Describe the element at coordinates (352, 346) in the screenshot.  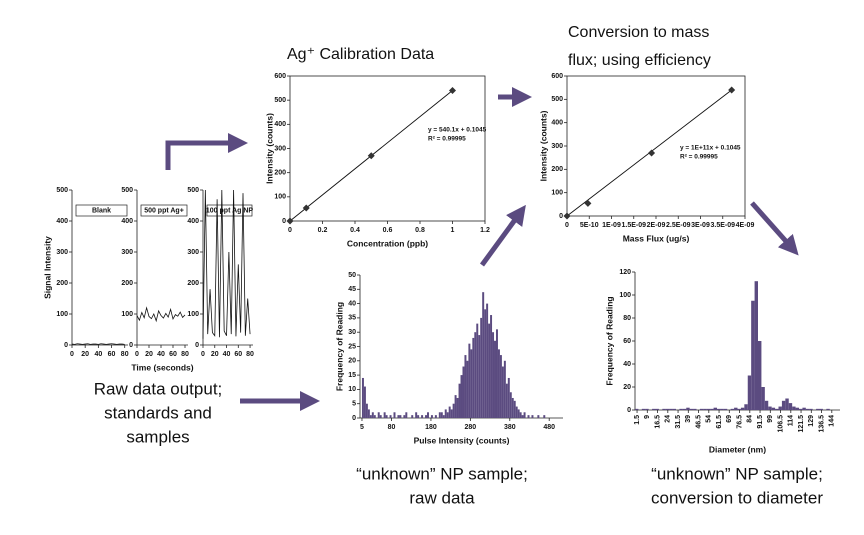
I see `y-tick-label: 25` at that location.